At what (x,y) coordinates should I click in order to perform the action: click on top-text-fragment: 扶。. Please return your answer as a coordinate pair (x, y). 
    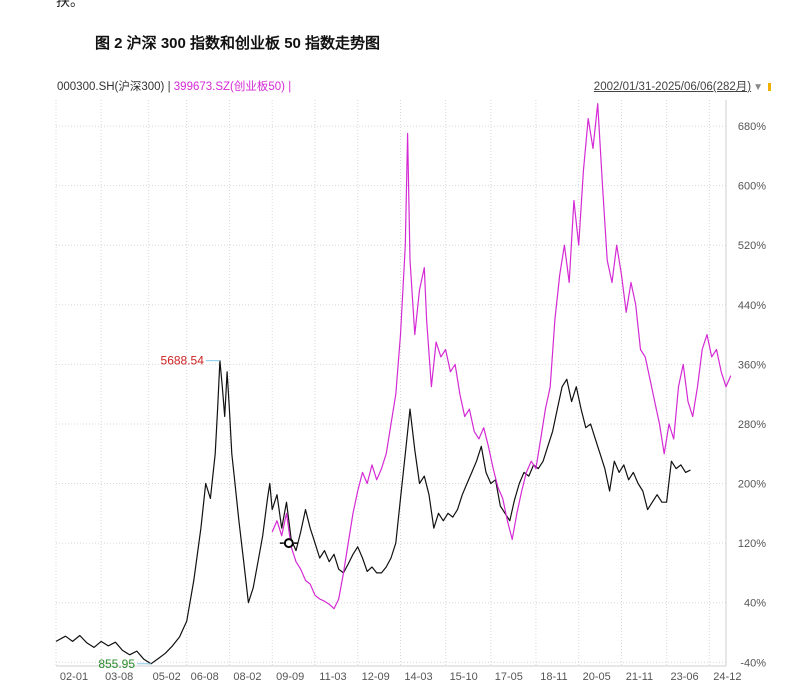
    Looking at the image, I should click on (70, 4).